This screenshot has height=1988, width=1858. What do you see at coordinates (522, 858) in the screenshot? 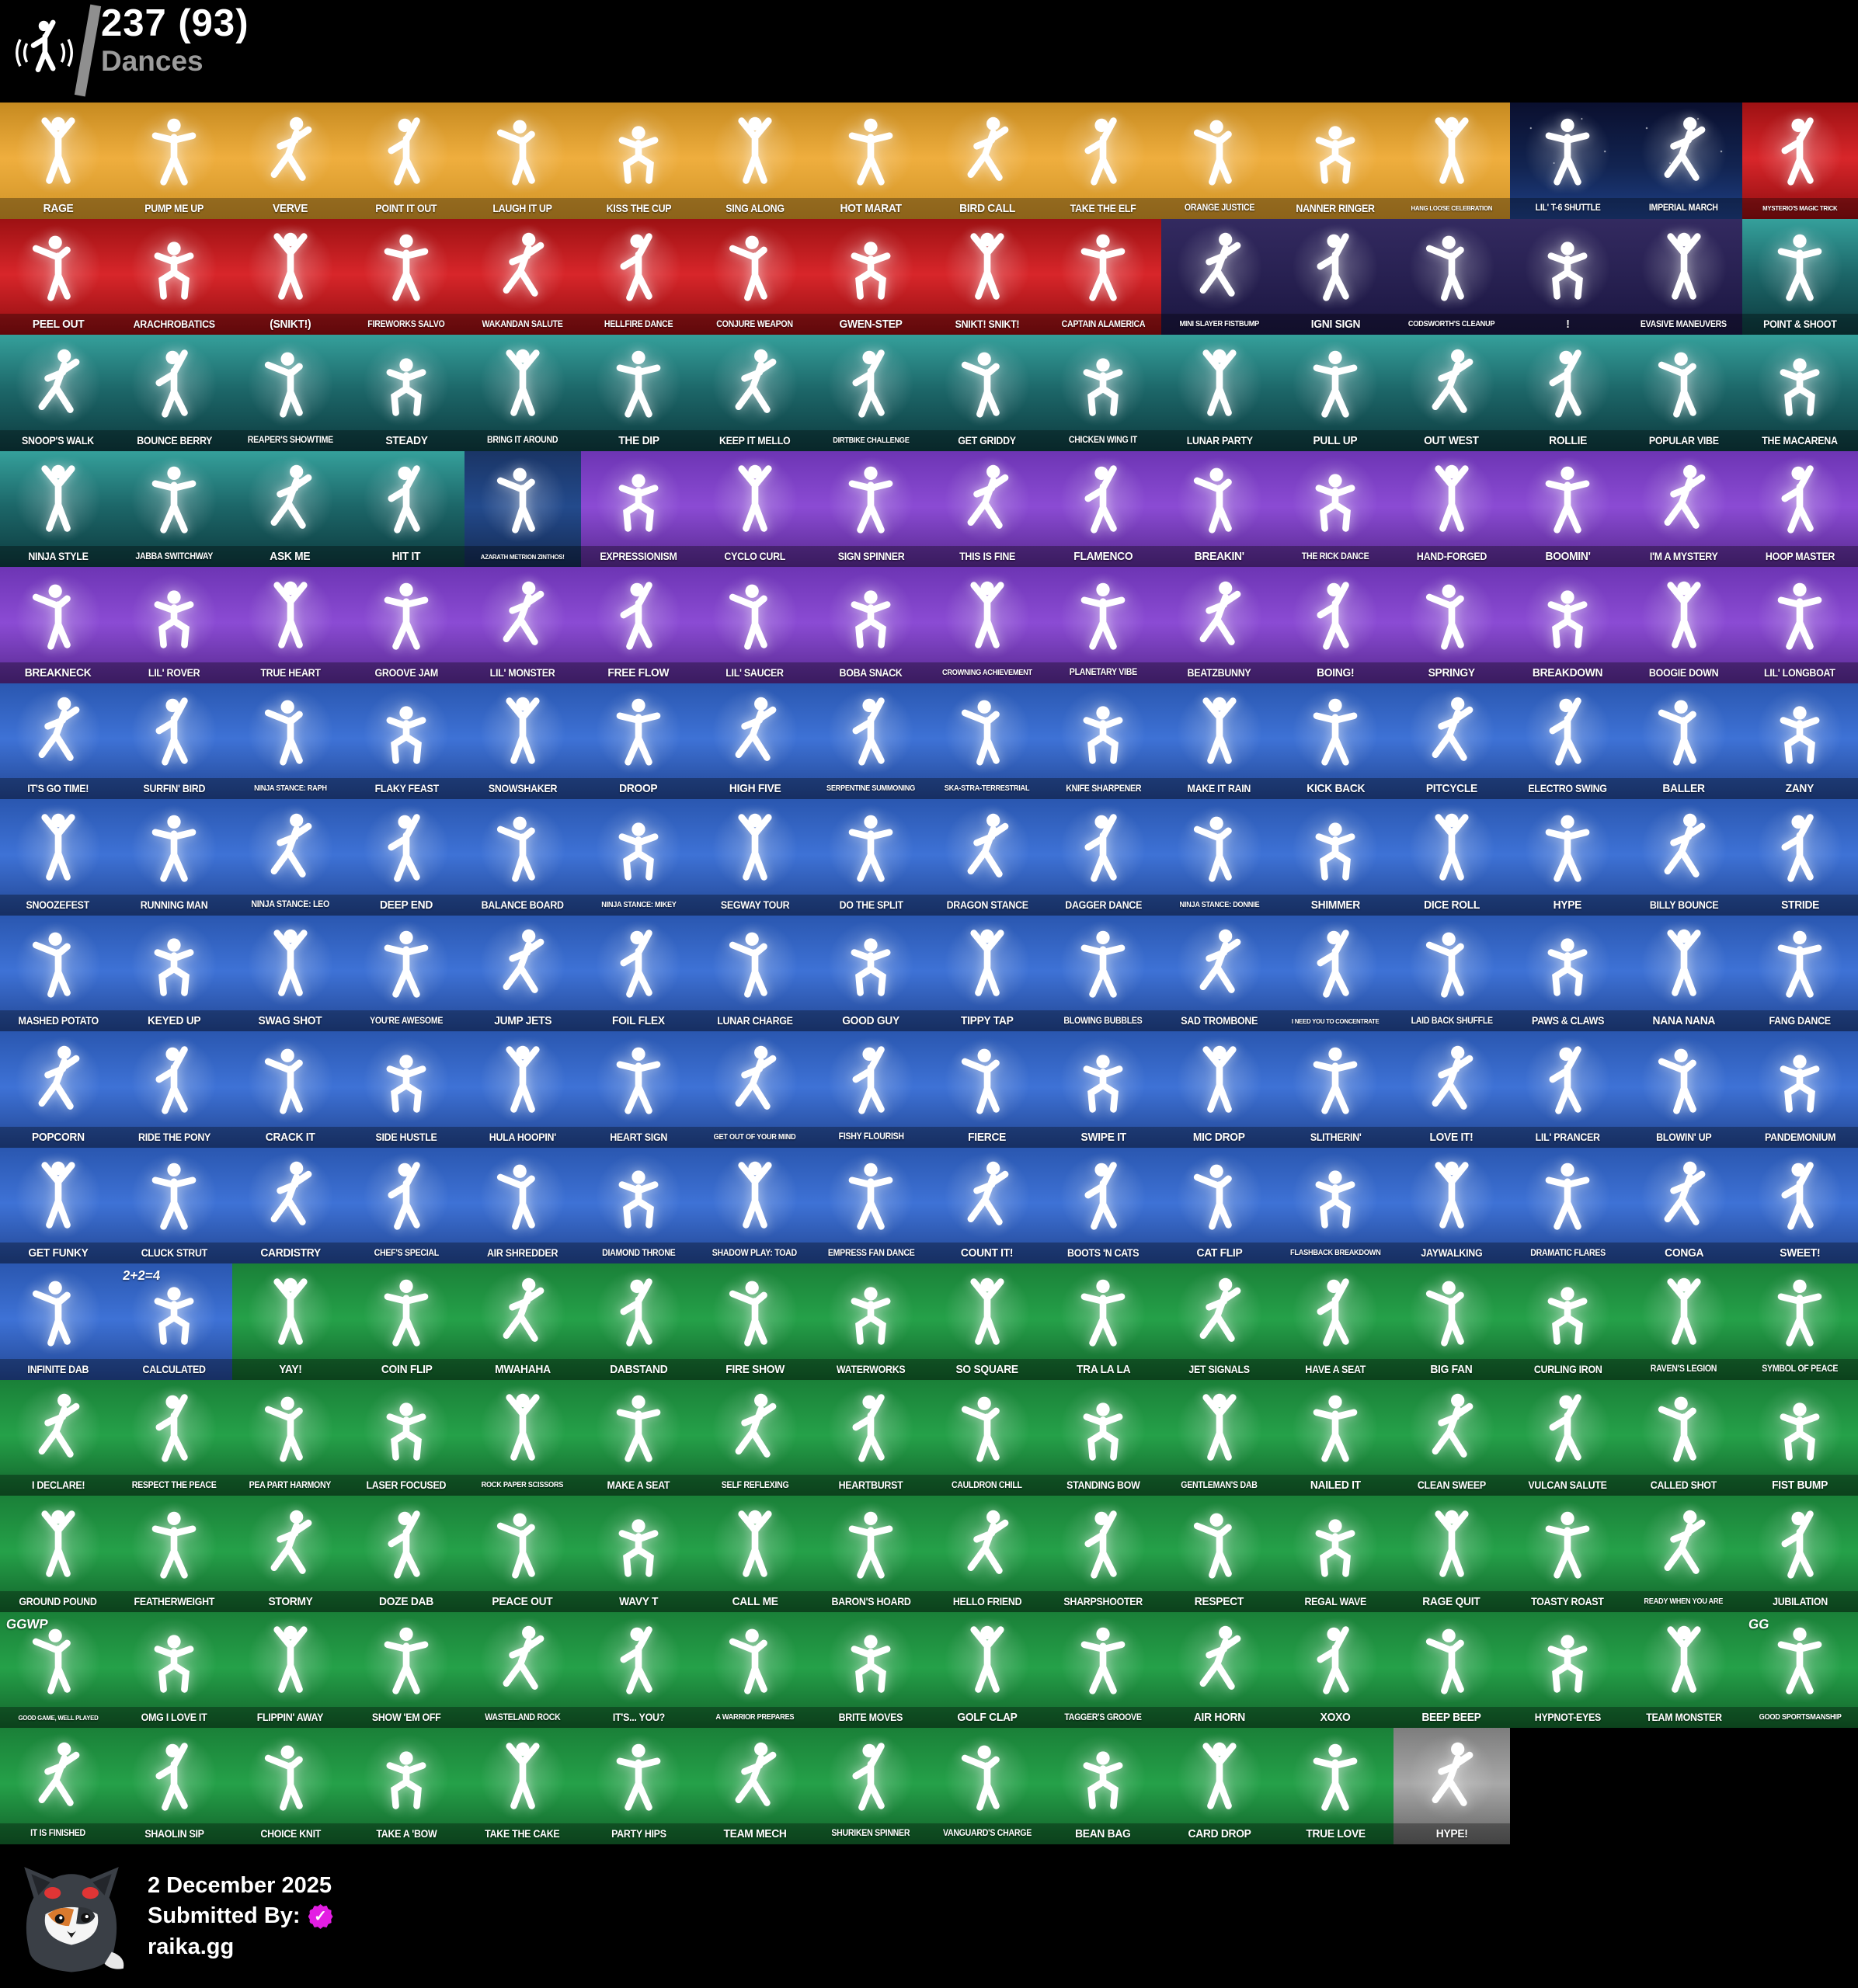
I see `emote-tile: BALANCE BOARD` at bounding box center [522, 858].